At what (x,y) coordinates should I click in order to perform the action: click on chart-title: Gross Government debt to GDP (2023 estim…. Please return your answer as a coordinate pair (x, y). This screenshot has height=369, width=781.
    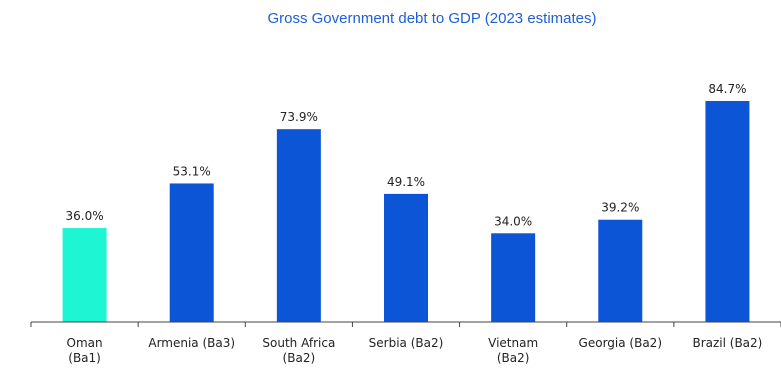
    Looking at the image, I should click on (431, 18).